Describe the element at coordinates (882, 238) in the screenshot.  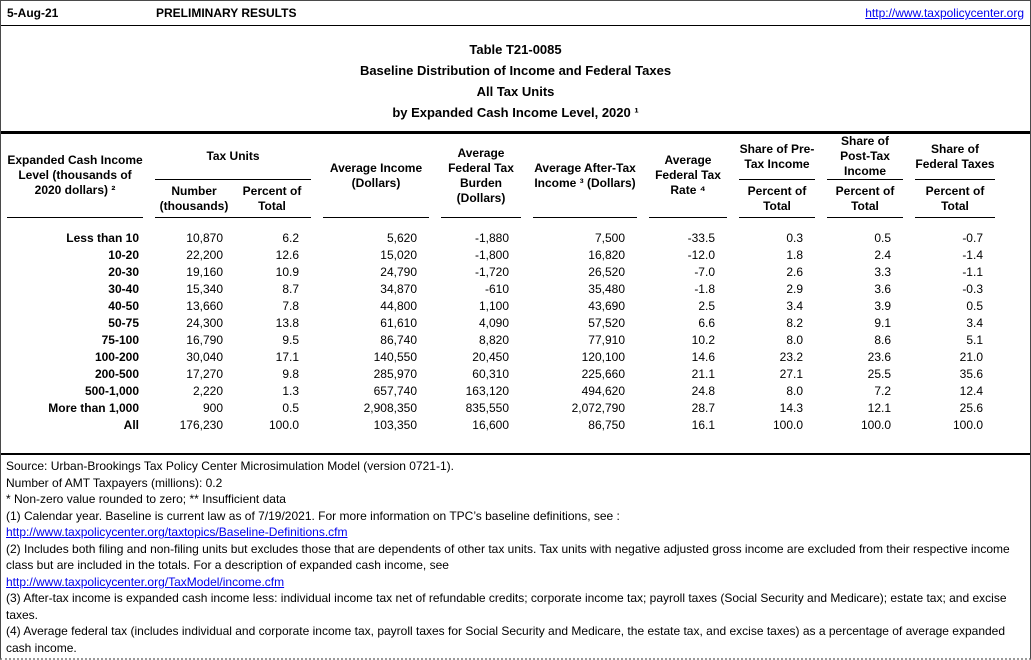
I see `cell-share-post-tax-income: 0.5` at that location.